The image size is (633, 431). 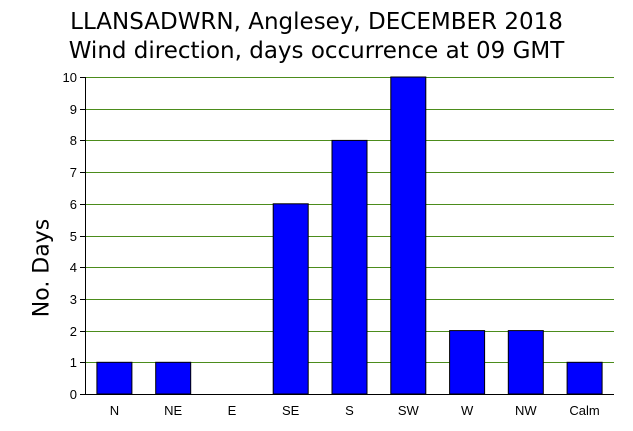 I want to click on x-tick-label: S, so click(x=349, y=410).